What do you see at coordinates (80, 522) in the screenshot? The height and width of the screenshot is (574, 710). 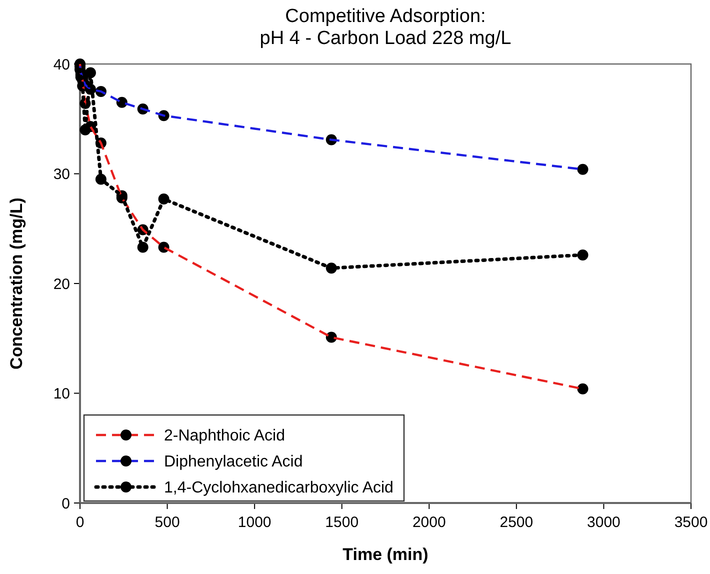 I see `x-tick-label: 0` at bounding box center [80, 522].